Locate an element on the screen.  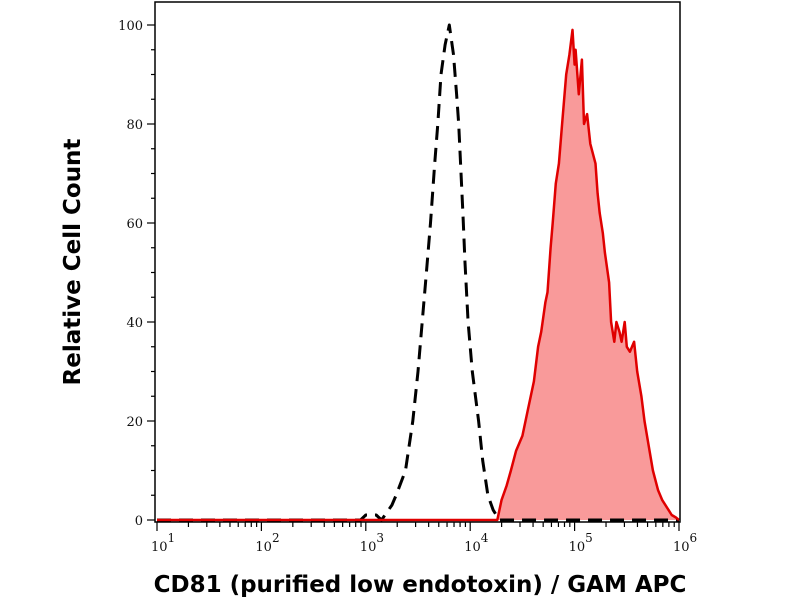
x-tick-label: 10⁴ is located at coordinates (476, 543).